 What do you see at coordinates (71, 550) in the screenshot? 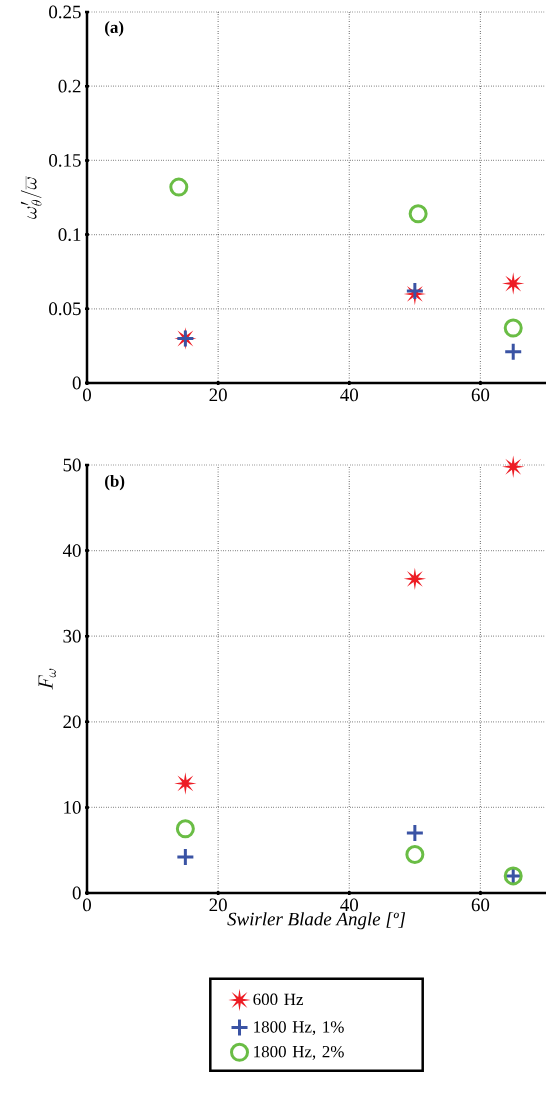
I see `y-tick-label: 40` at bounding box center [71, 550].